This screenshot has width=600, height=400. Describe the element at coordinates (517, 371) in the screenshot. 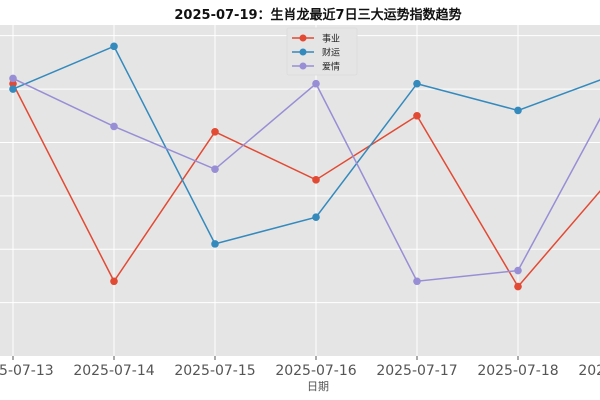

I see `x-tick-label: 2025-07-18` at that location.